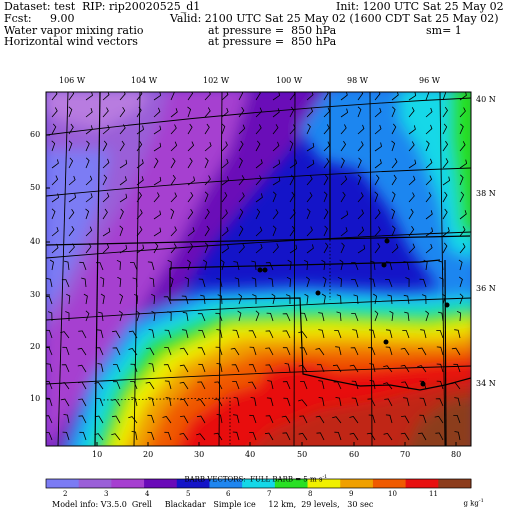 This screenshot has height=512, width=512. I want to click on colorbar-swatch, so click(455, 483).